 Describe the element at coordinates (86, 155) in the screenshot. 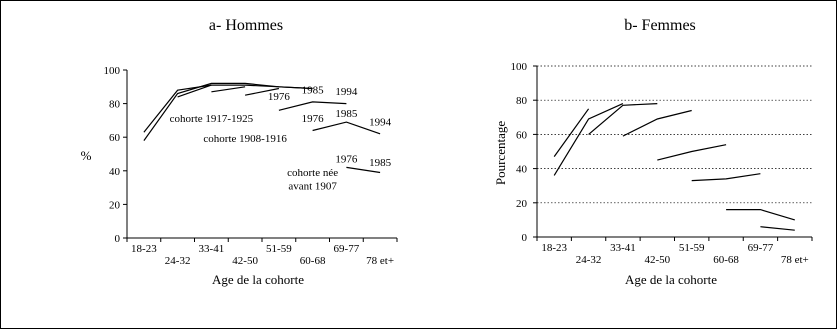

I see `chart-a-ylabel: %` at that location.